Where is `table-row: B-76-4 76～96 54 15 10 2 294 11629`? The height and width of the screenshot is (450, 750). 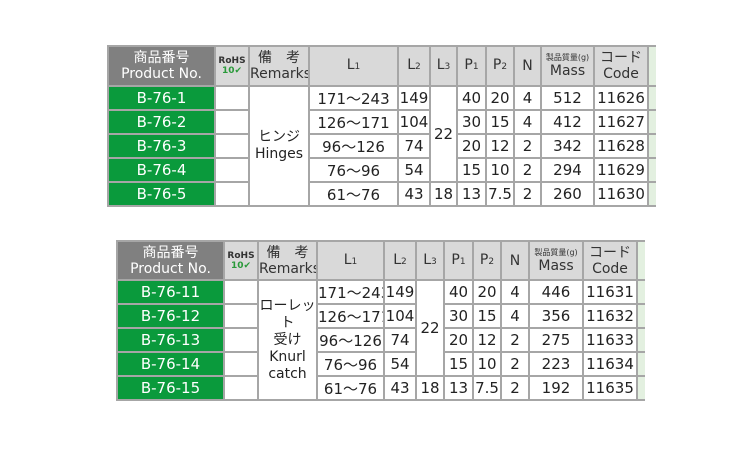
table-row: B-76-4 76～96 54 15 10 2 294 11629 is located at coordinates (381, 170).